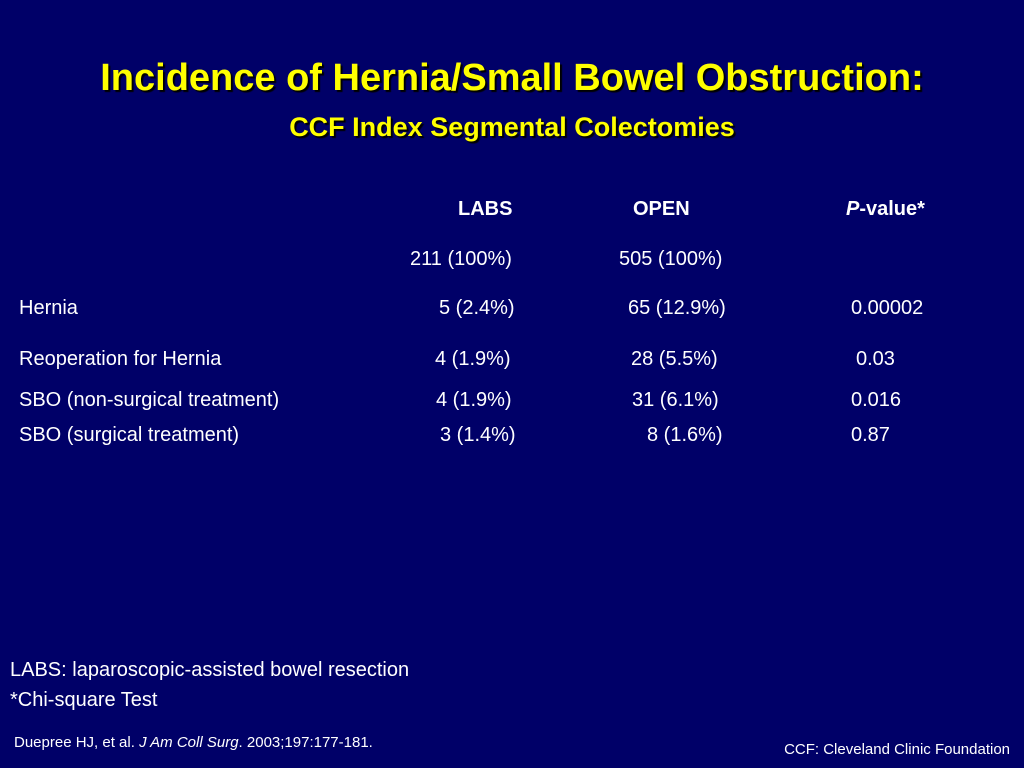 The image size is (1024, 768). I want to click on row-label: Hernia, so click(48, 308).